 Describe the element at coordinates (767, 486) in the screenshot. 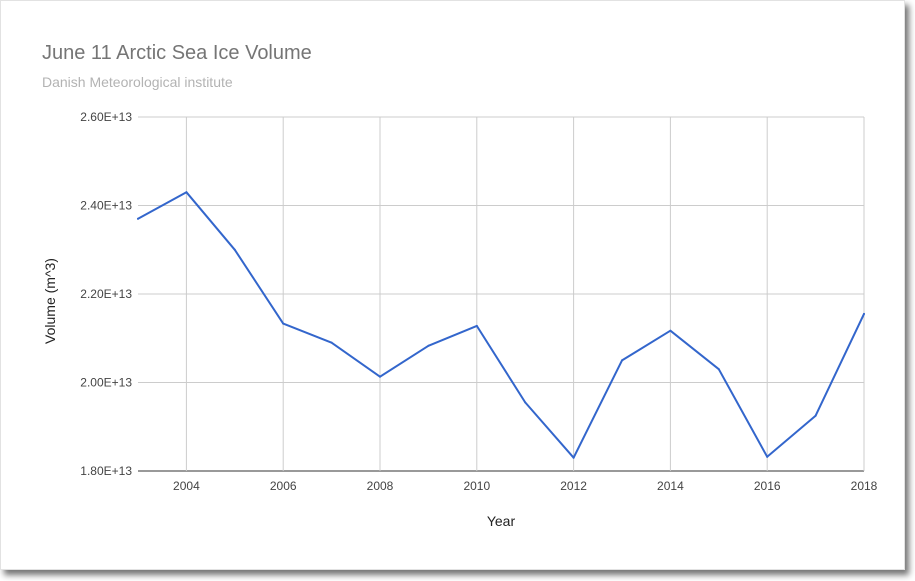

I see `x-tick-label: 2016` at that location.